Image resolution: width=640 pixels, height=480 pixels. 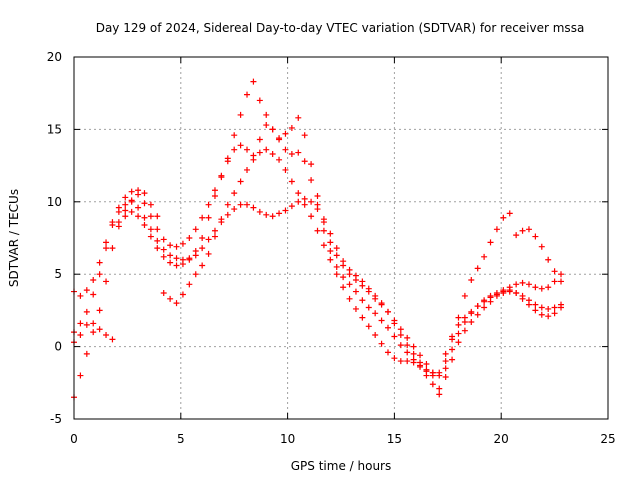 I want to click on y-tick-label: 20, so click(x=54, y=57).